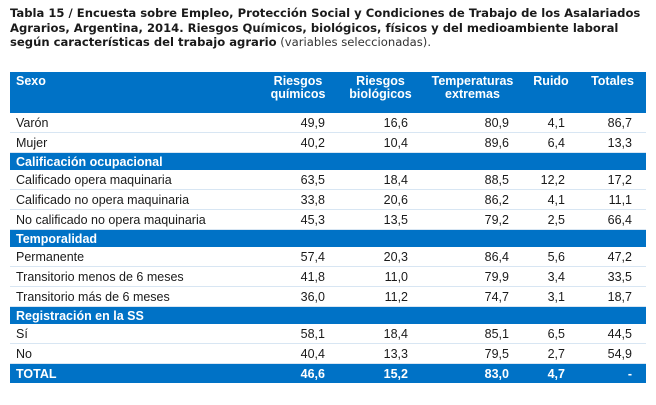 This screenshot has width=656, height=405. Describe the element at coordinates (612, 92) in the screenshot. I see `header-totales: Totales` at that location.